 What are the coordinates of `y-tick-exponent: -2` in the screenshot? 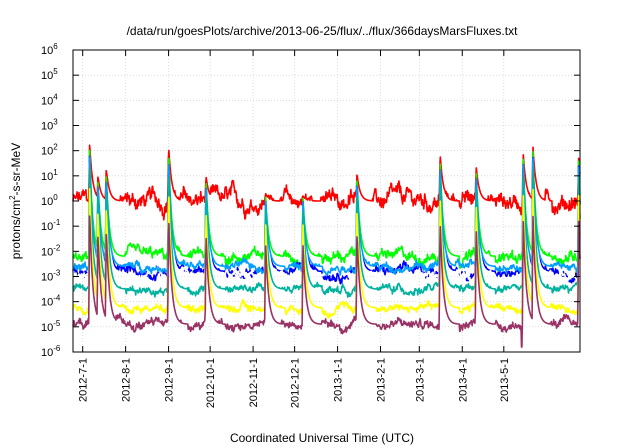 It's located at (57, 247).